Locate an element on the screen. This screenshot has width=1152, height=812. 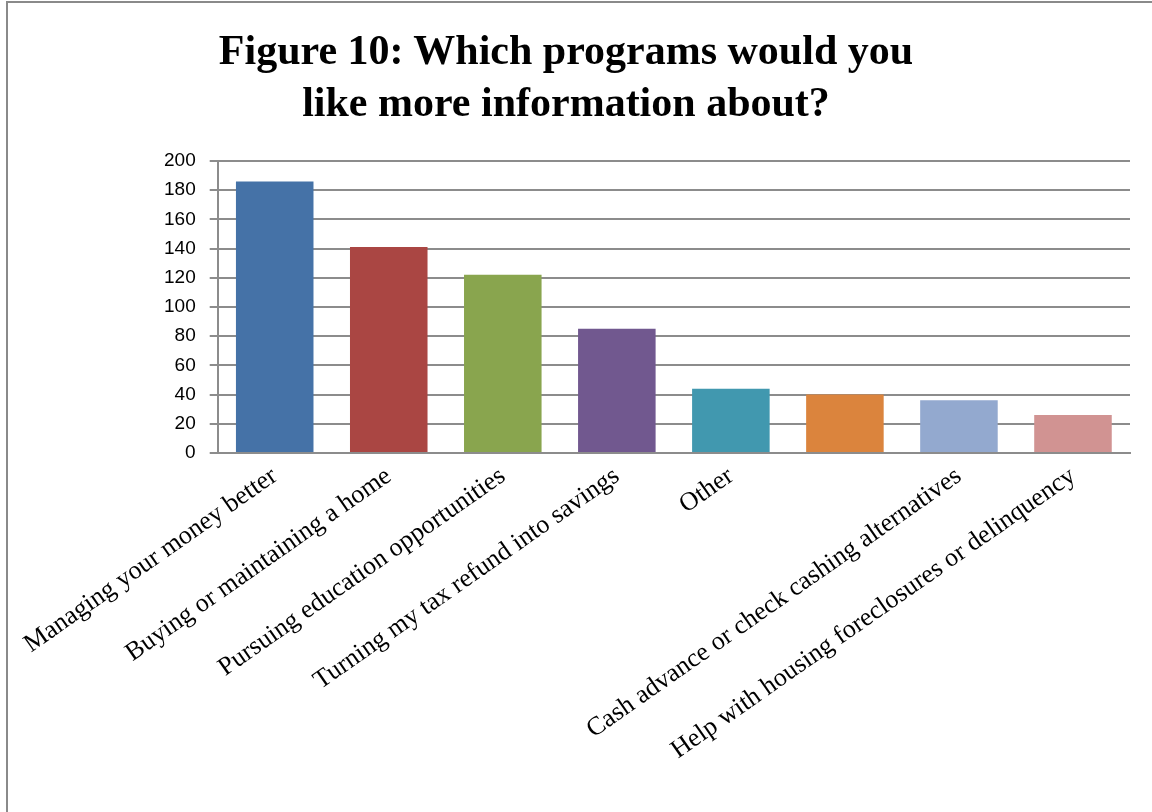
y-tick-label: 80 is located at coordinates (185, 335).